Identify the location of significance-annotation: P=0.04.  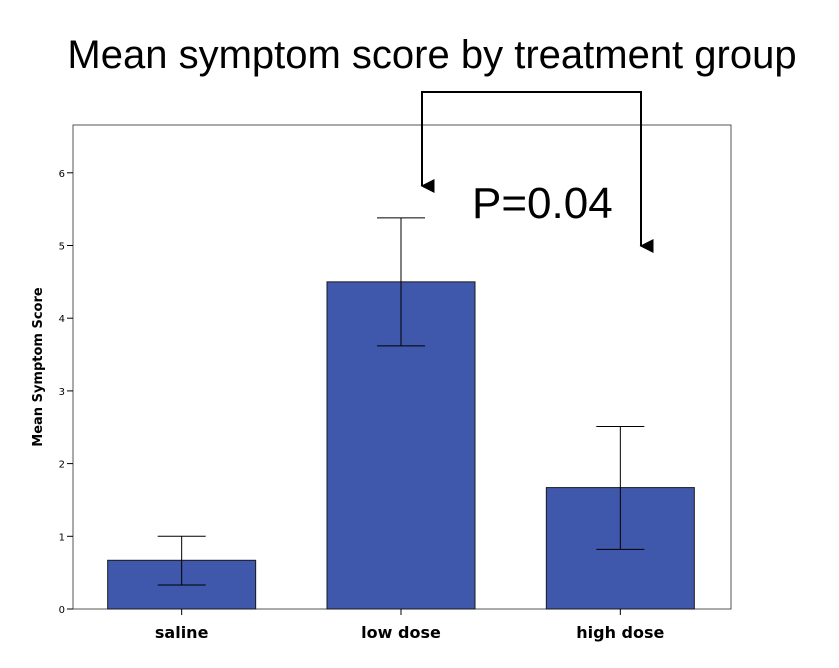
(537, 172).